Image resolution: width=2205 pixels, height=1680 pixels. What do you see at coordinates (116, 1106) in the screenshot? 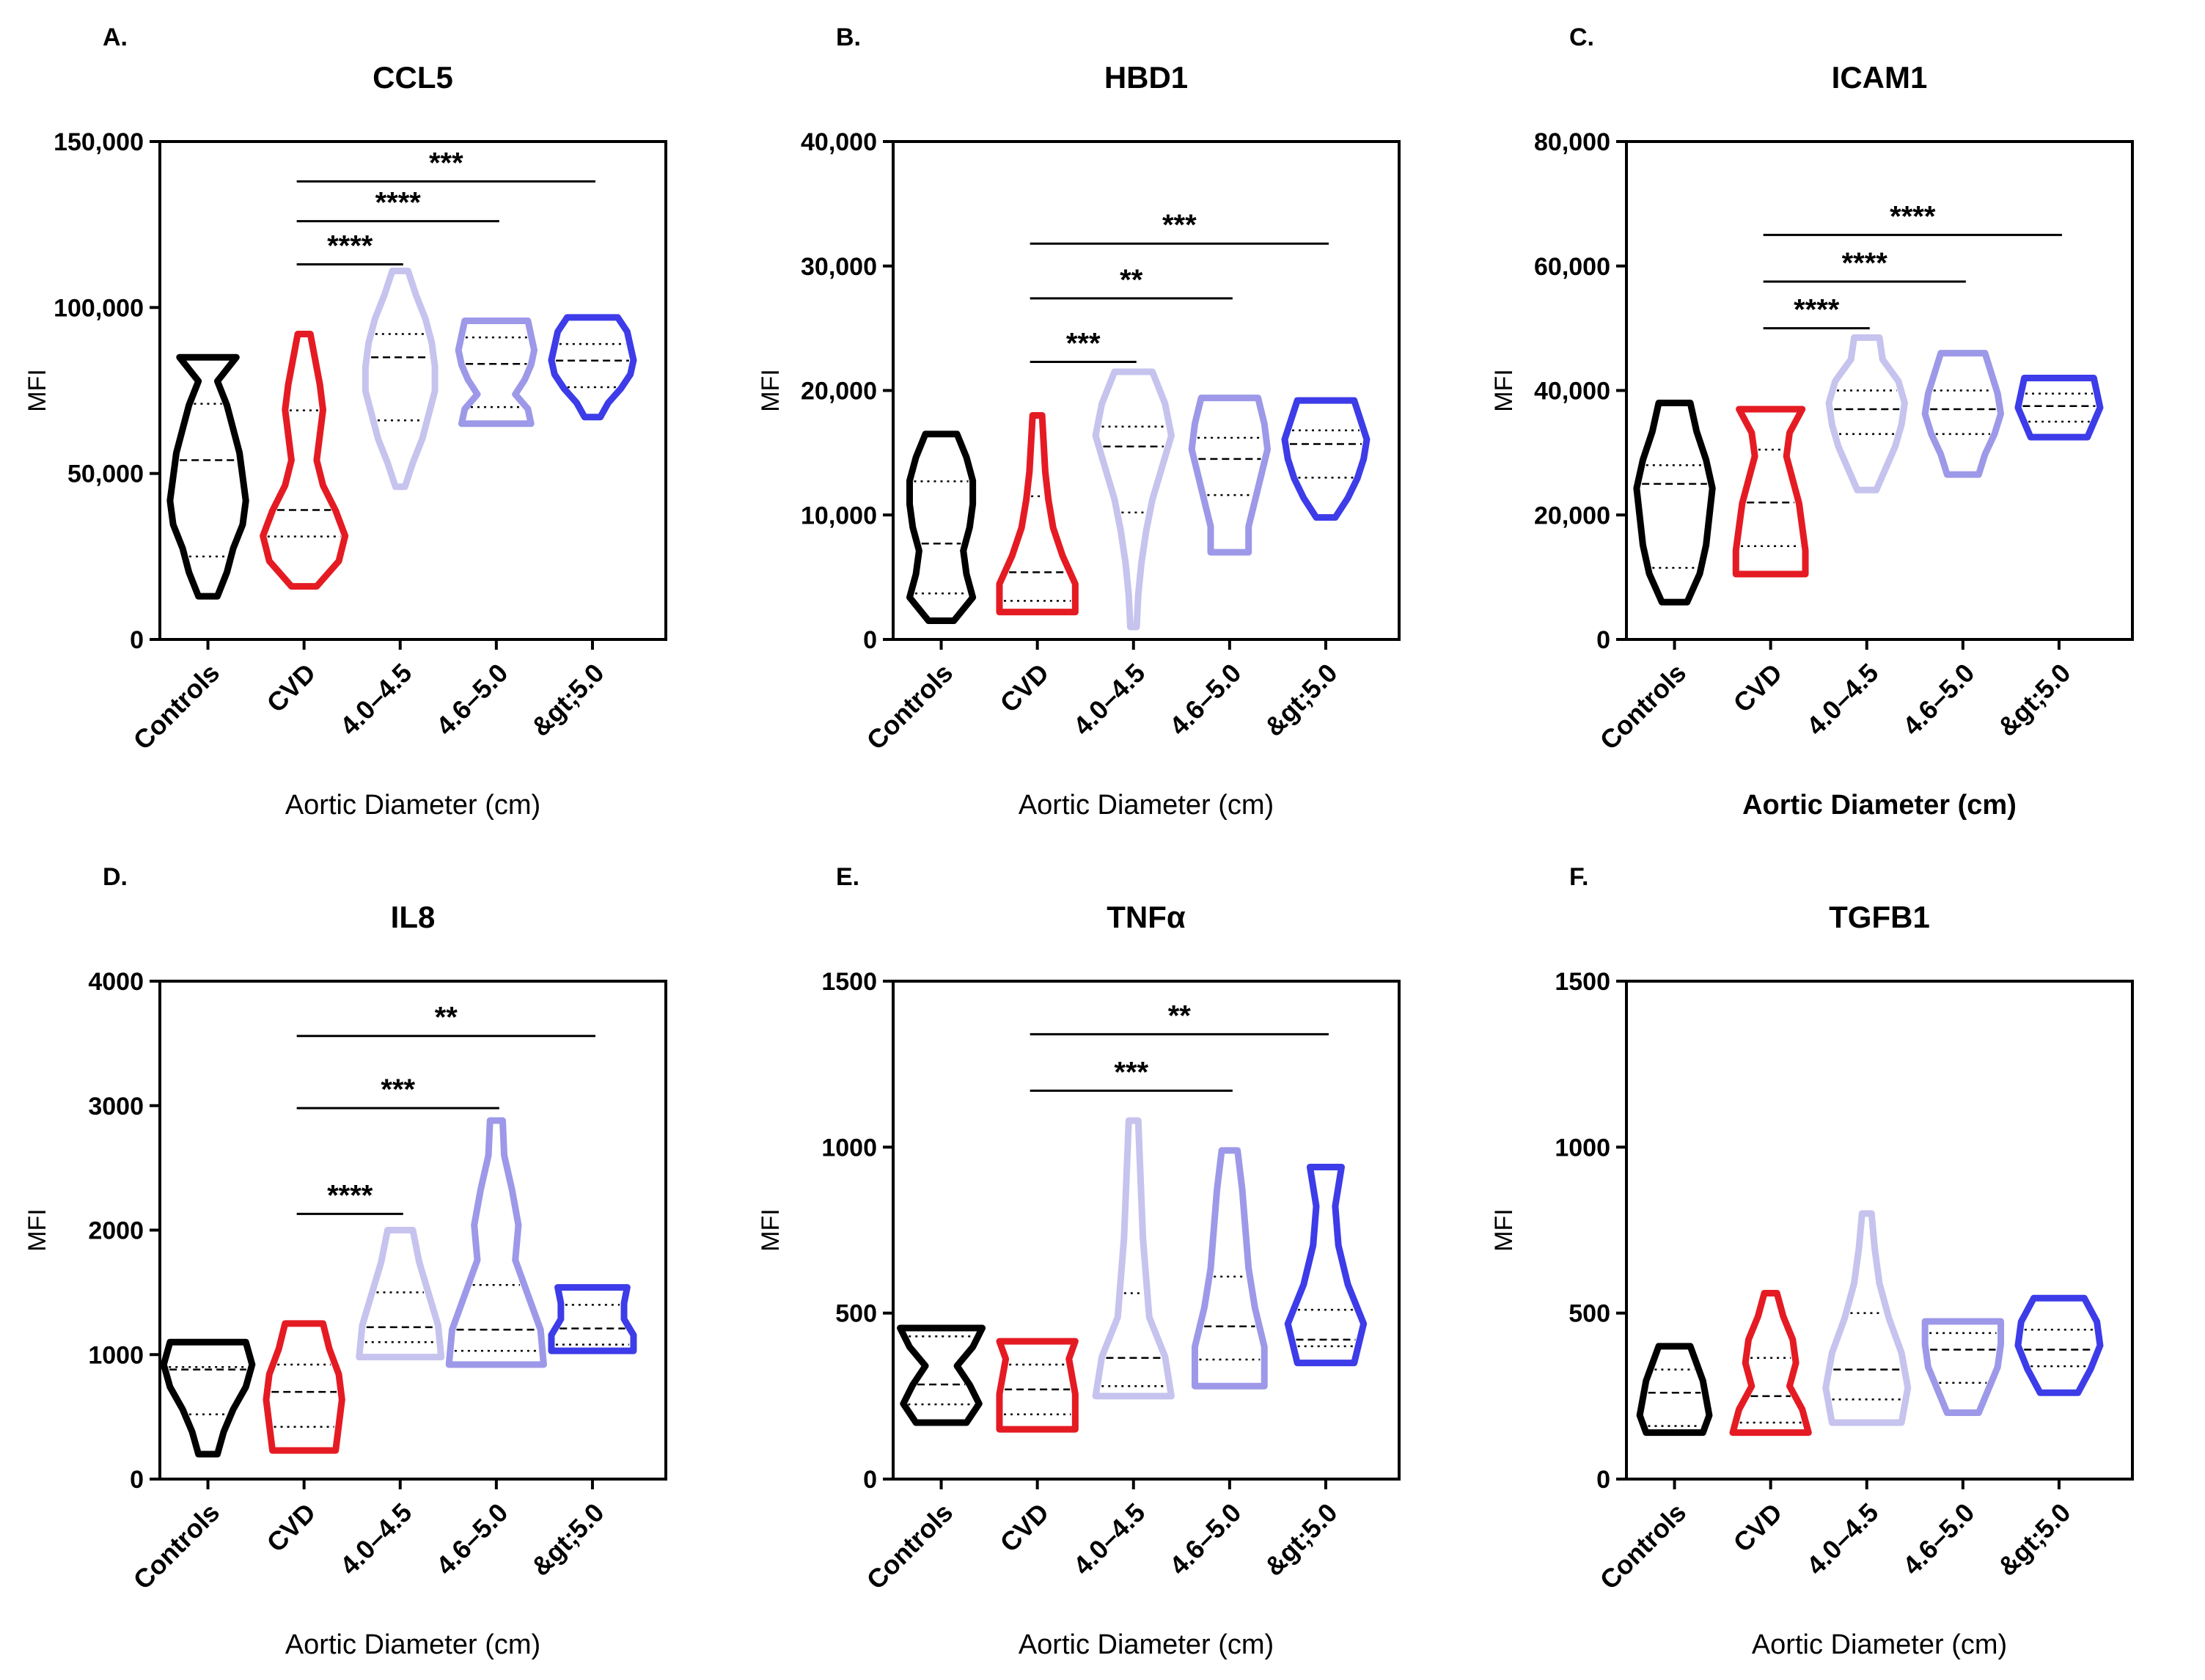
I see `y-tick-label: 3000` at bounding box center [116, 1106].